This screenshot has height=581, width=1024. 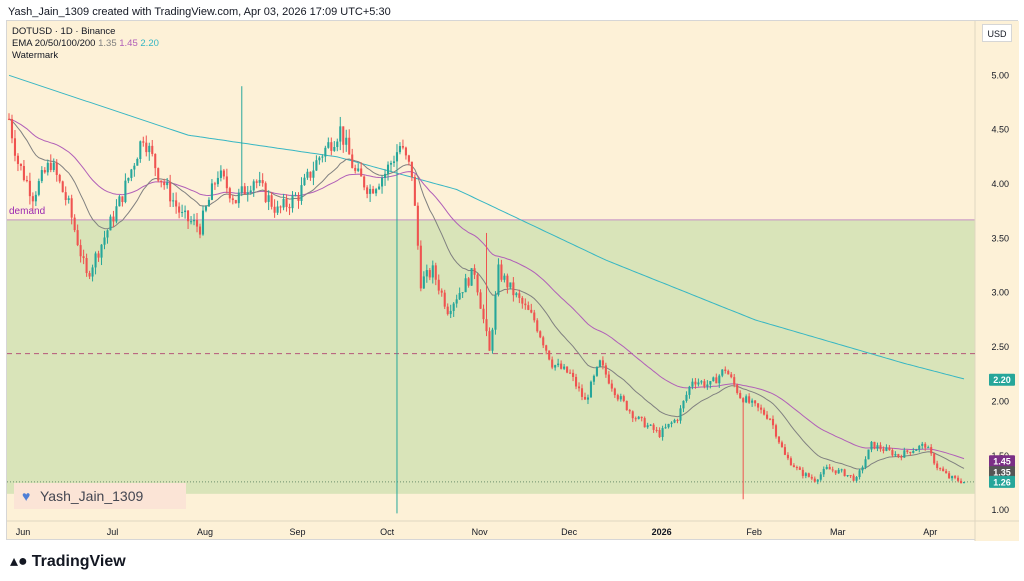 What do you see at coordinates (85, 43) in the screenshot?
I see `ema-legend: EMA 20/50/100/200 1.35 1.45 2.20` at bounding box center [85, 43].